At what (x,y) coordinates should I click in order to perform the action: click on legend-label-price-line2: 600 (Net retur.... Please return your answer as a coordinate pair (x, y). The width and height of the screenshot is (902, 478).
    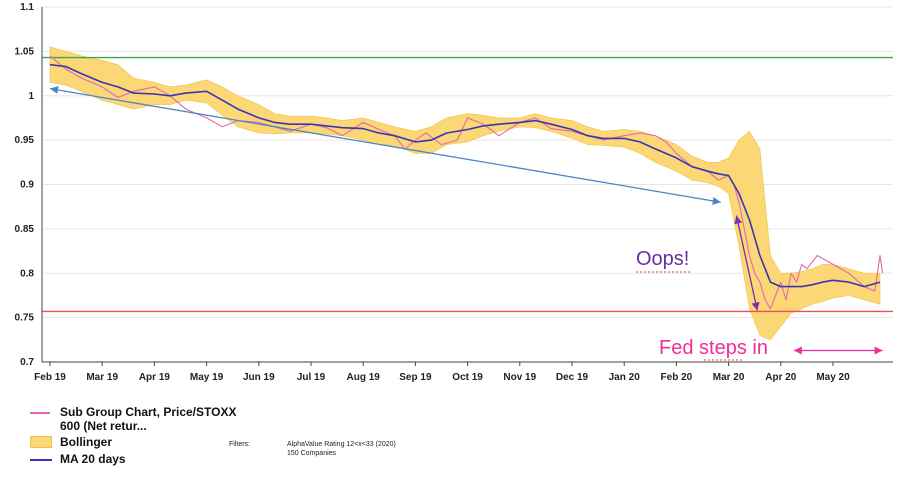
    Looking at the image, I should click on (103, 426).